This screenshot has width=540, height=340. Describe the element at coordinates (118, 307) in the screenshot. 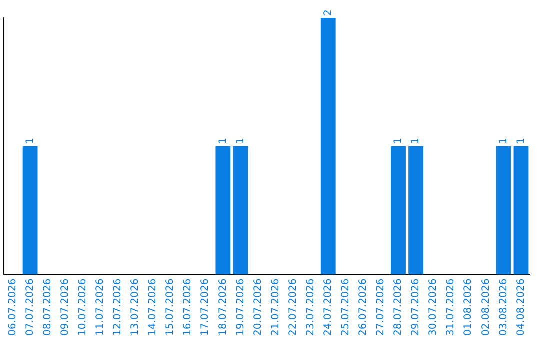

I see `x-tick-label: 12.07.2026` at that location.